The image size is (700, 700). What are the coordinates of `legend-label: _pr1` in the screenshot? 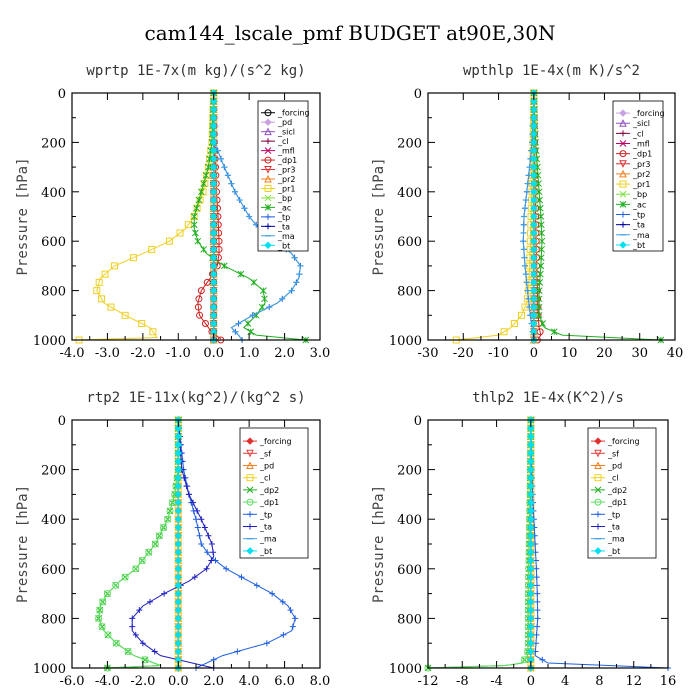 It's located at (286, 188).